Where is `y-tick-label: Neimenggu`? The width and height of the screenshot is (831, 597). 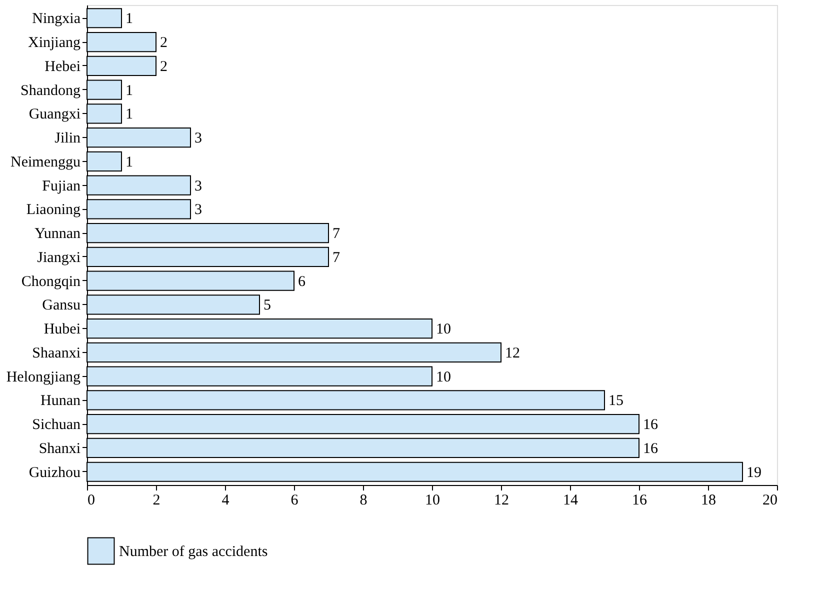 y-tick-label: Neimenggu is located at coordinates (45, 162).